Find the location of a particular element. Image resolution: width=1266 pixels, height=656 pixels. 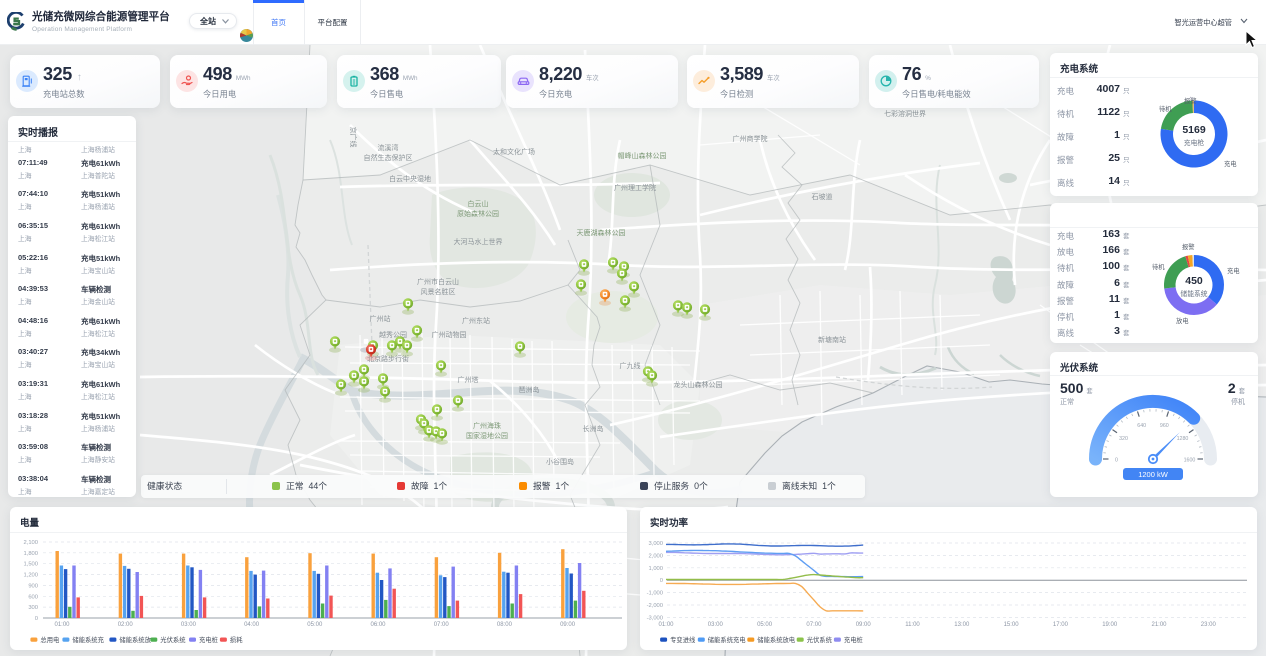

svg-text: 七彩溶洞世界 is located at coordinates (905, 113).